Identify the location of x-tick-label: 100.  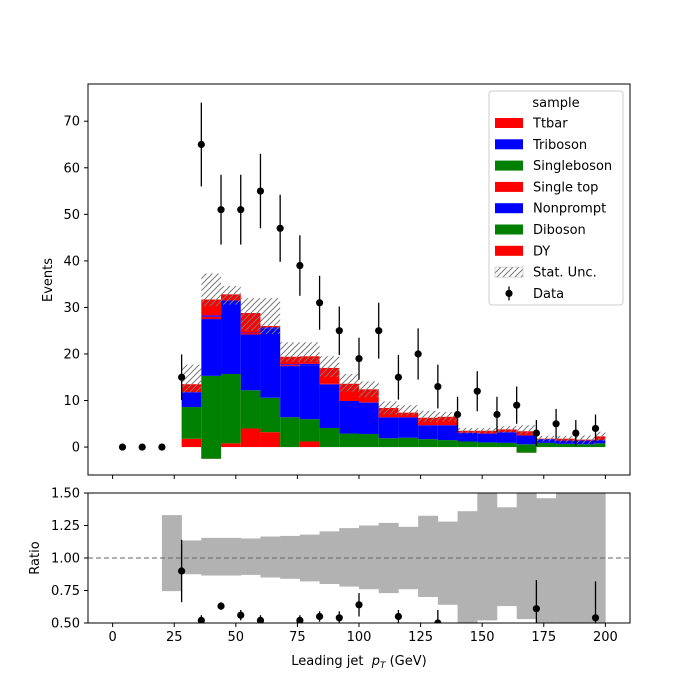
(359, 637).